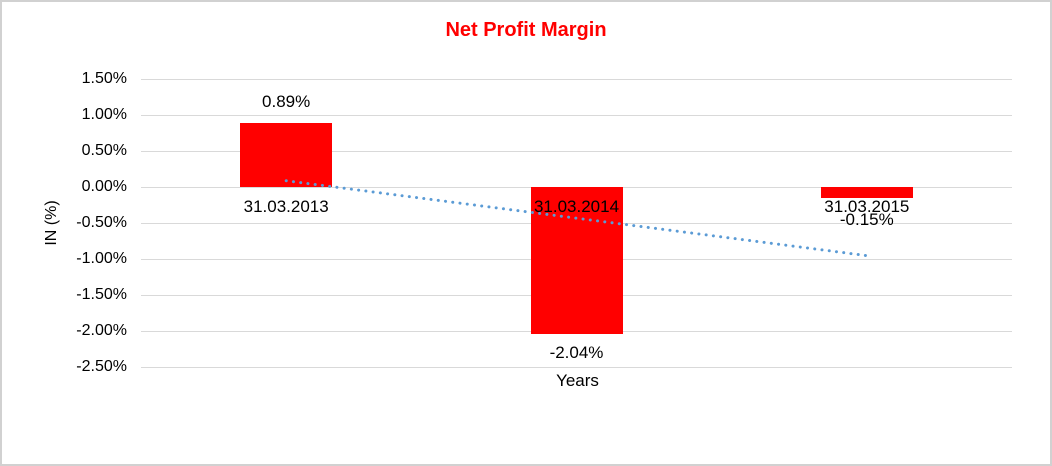 The width and height of the screenshot is (1052, 466). Describe the element at coordinates (286, 206) in the screenshot. I see `category-label: 31.03.2013` at that location.